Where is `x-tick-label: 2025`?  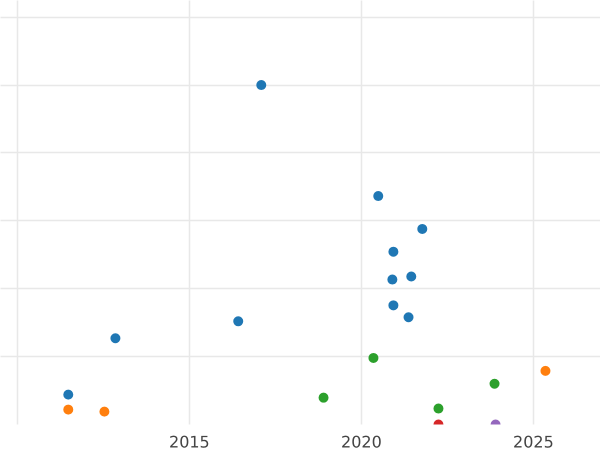
x-tick-label: 2025 is located at coordinates (533, 441).